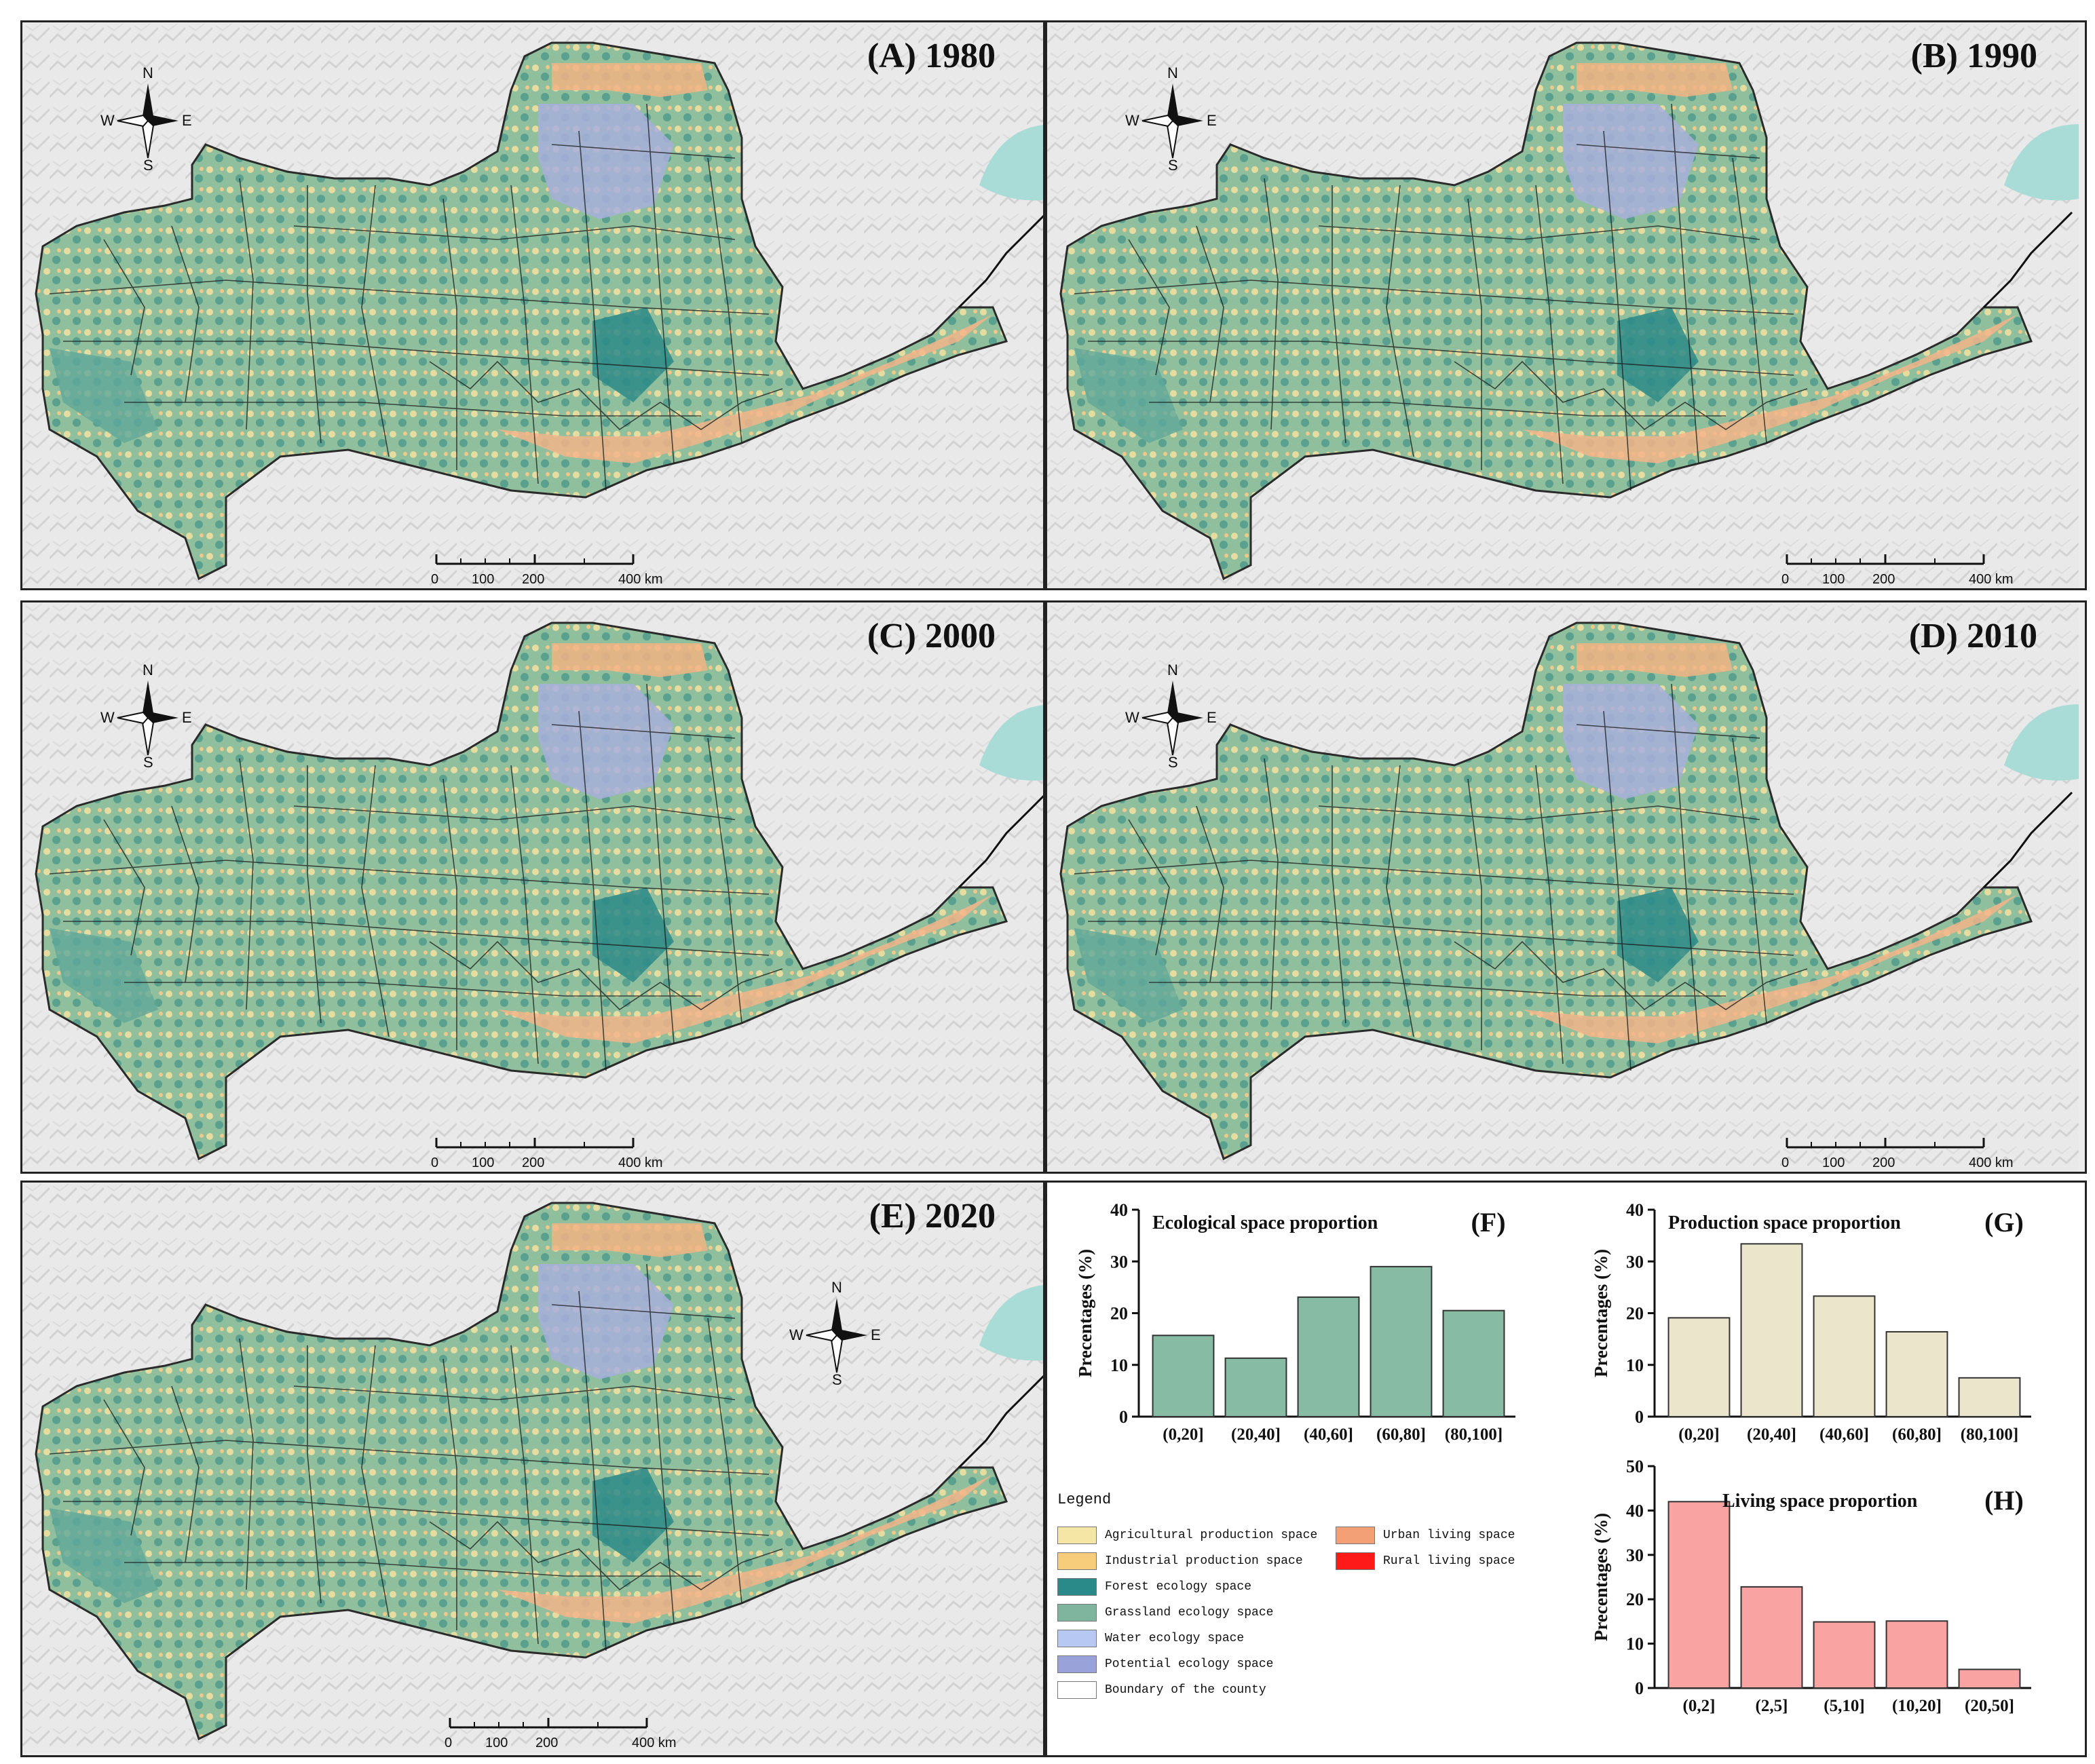 The image size is (2095, 1764). Describe the element at coordinates (1011, 163) in the screenshot. I see `sea-area` at that location.